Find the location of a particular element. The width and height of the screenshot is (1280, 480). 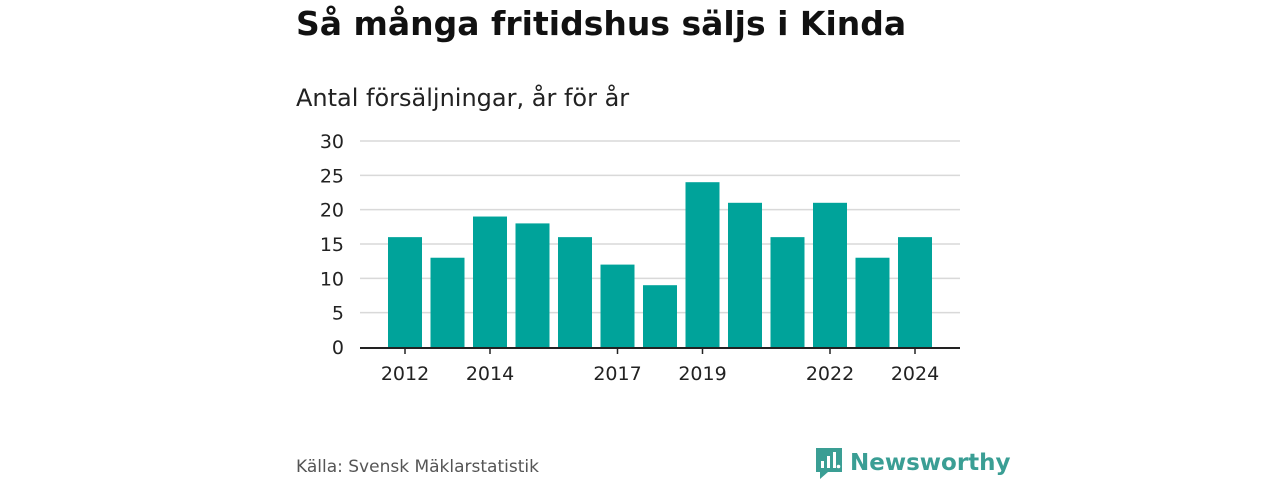

bar-2024 is located at coordinates (915, 292).